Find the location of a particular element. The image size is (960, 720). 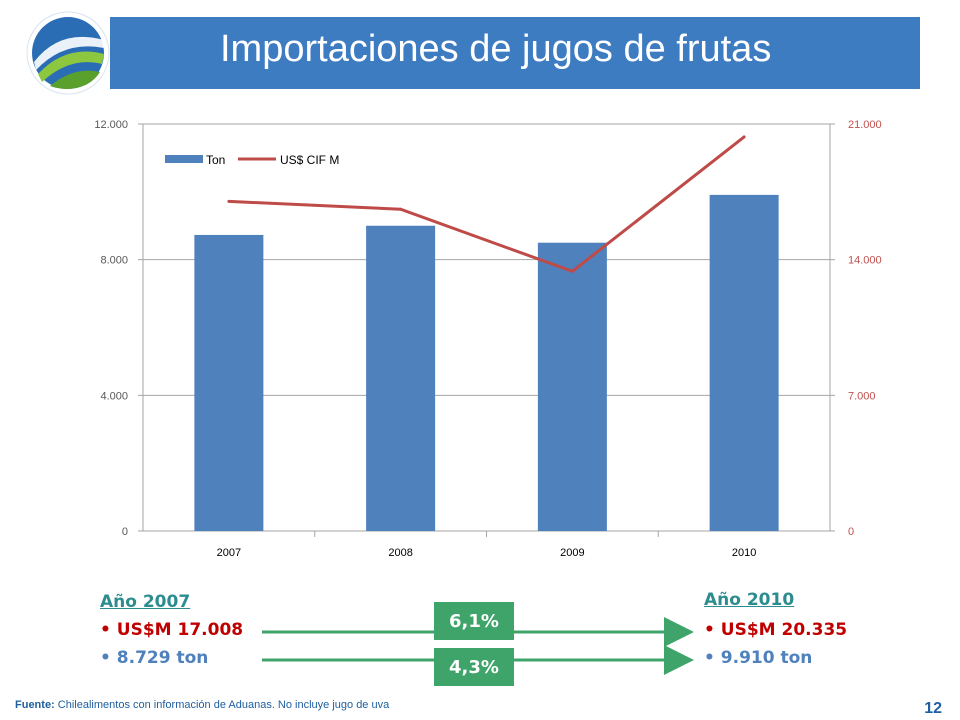

x-tick-label: 2008 is located at coordinates (400, 553).